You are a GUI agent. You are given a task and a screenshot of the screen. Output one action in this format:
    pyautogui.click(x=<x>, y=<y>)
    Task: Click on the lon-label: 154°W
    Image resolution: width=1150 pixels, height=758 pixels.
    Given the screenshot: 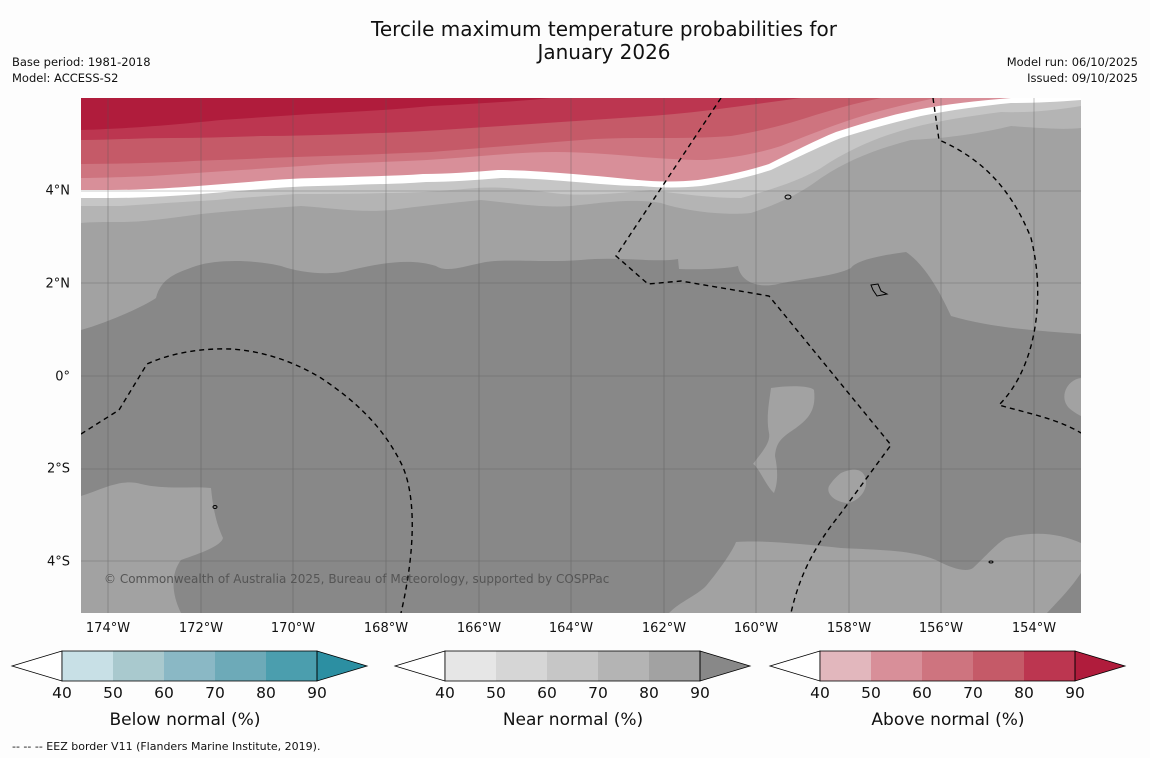 What is the action you would take?
    pyautogui.click(x=1034, y=628)
    